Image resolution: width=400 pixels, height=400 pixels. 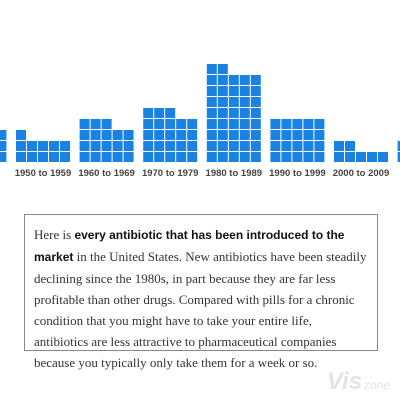 What do you see at coordinates (344, 381) in the screenshot?
I see `brand: Vis` at bounding box center [344, 381].